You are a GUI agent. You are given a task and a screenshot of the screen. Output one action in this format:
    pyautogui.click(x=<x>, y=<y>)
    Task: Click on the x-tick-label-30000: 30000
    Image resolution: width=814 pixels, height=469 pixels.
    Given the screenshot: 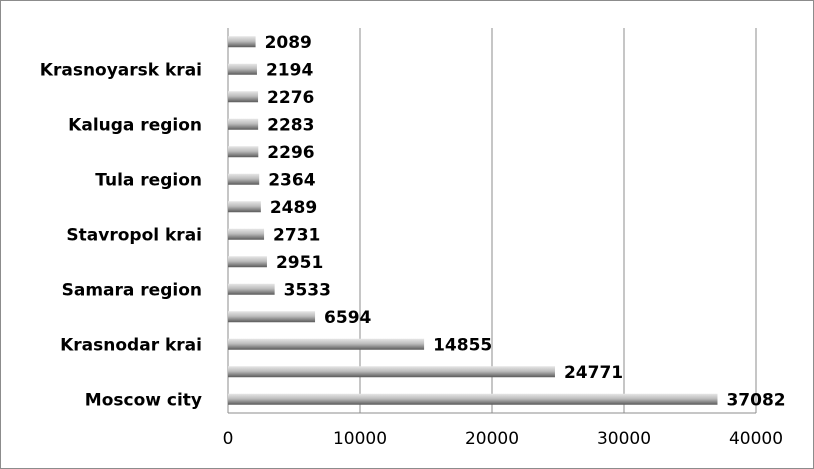 What is the action you would take?
    pyautogui.click(x=624, y=439)
    